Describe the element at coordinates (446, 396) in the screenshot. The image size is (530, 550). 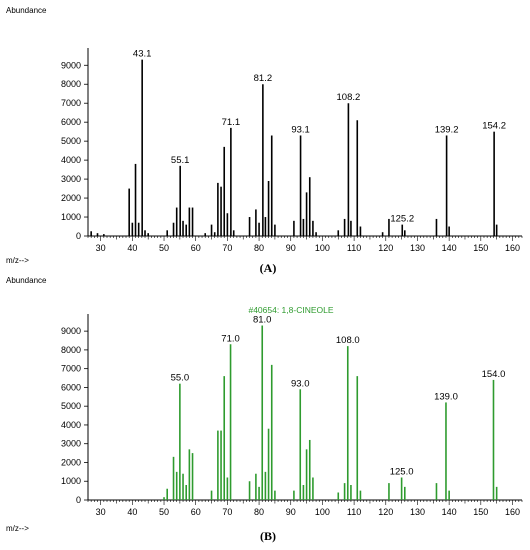
I see `peak-label: 139.0` at that location.